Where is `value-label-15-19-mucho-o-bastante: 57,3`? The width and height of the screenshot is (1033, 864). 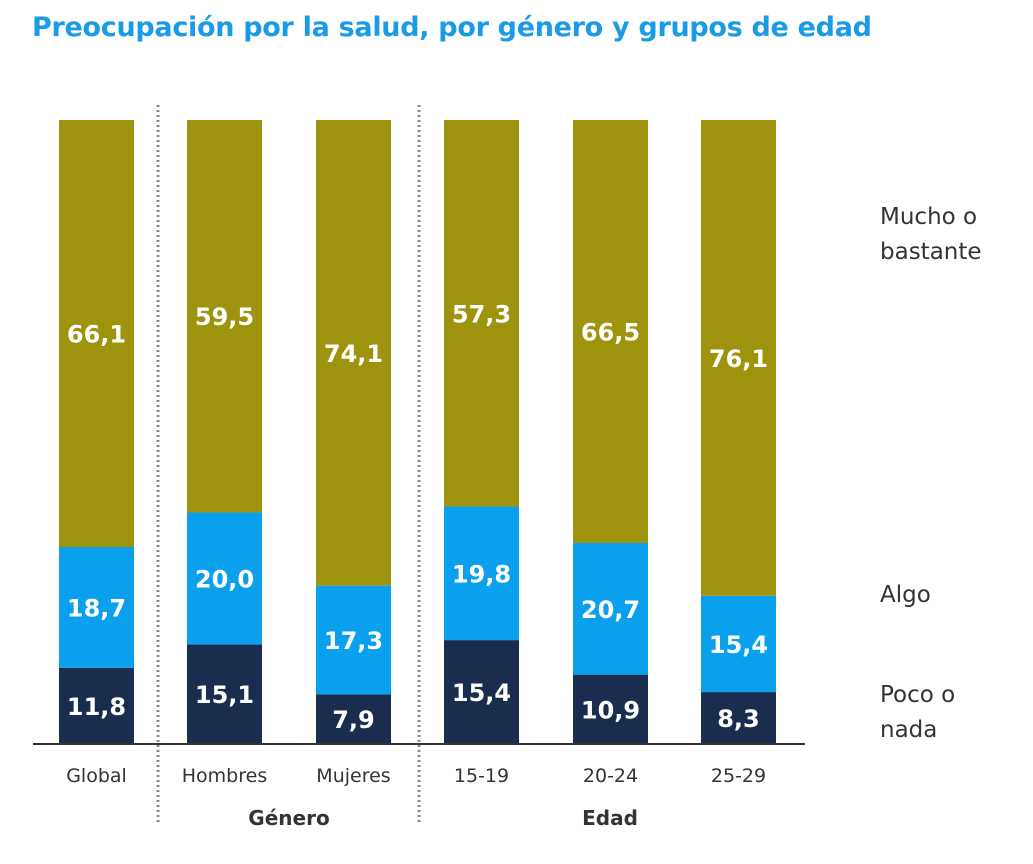
value-label-15-19-mucho-o-bastante: 57,3 is located at coordinates (481, 314).